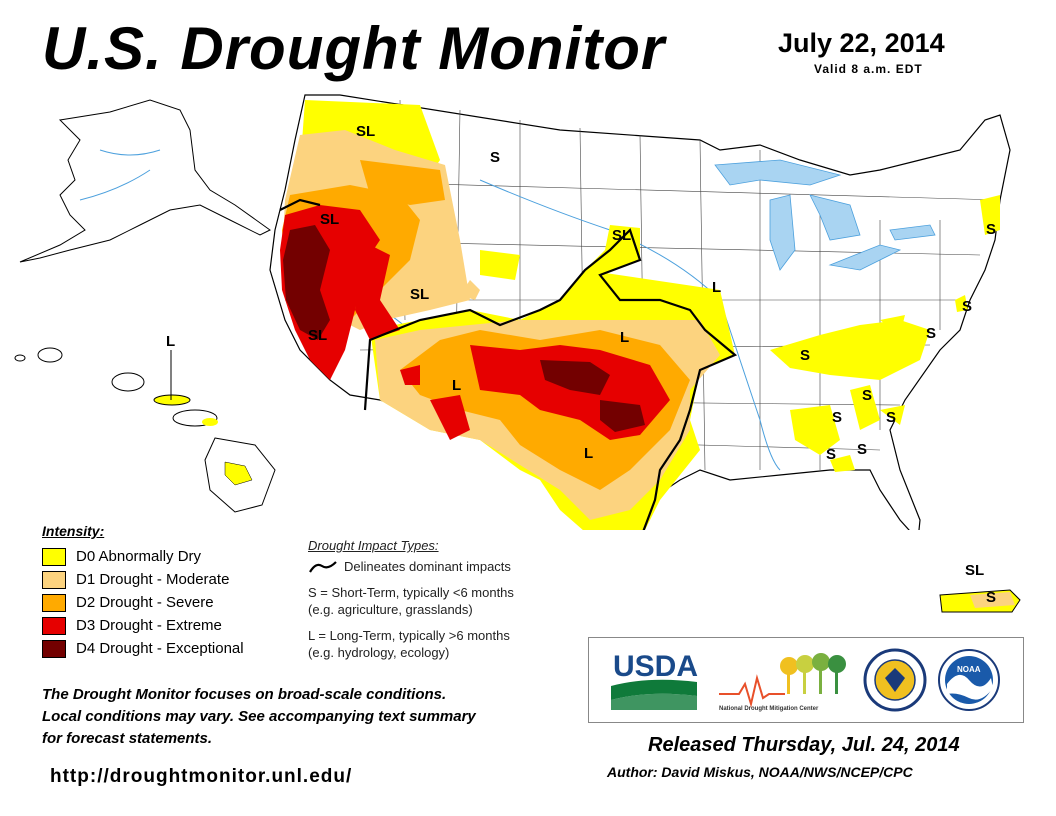 This screenshot has height=816, width=1056. What do you see at coordinates (160, 648) in the screenshot?
I see `legend-label-d4: D4 Drought - Exceptional` at bounding box center [160, 648].